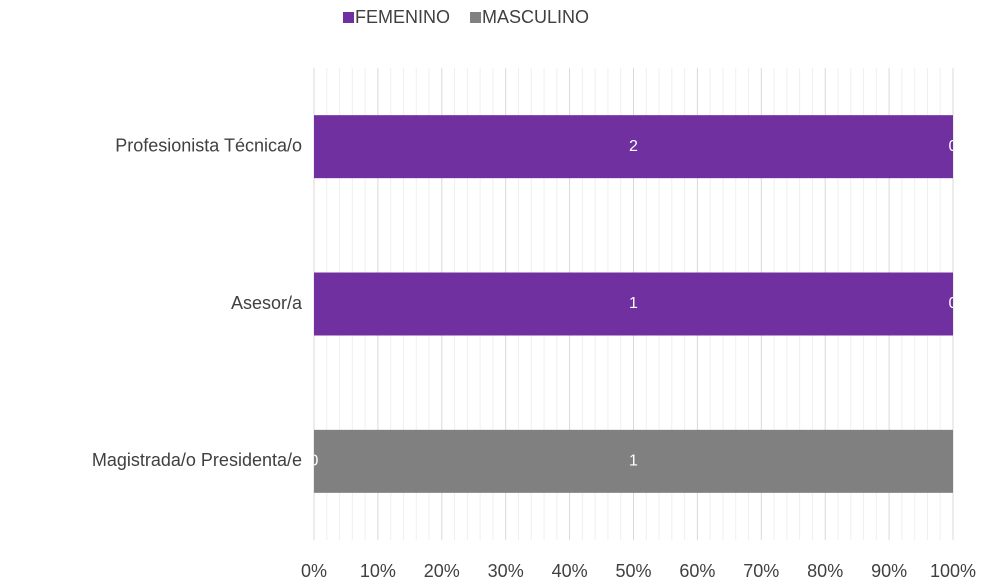 The width and height of the screenshot is (981, 585). What do you see at coordinates (535, 17) in the screenshot?
I see `legend-label: MASCULINO` at bounding box center [535, 17].